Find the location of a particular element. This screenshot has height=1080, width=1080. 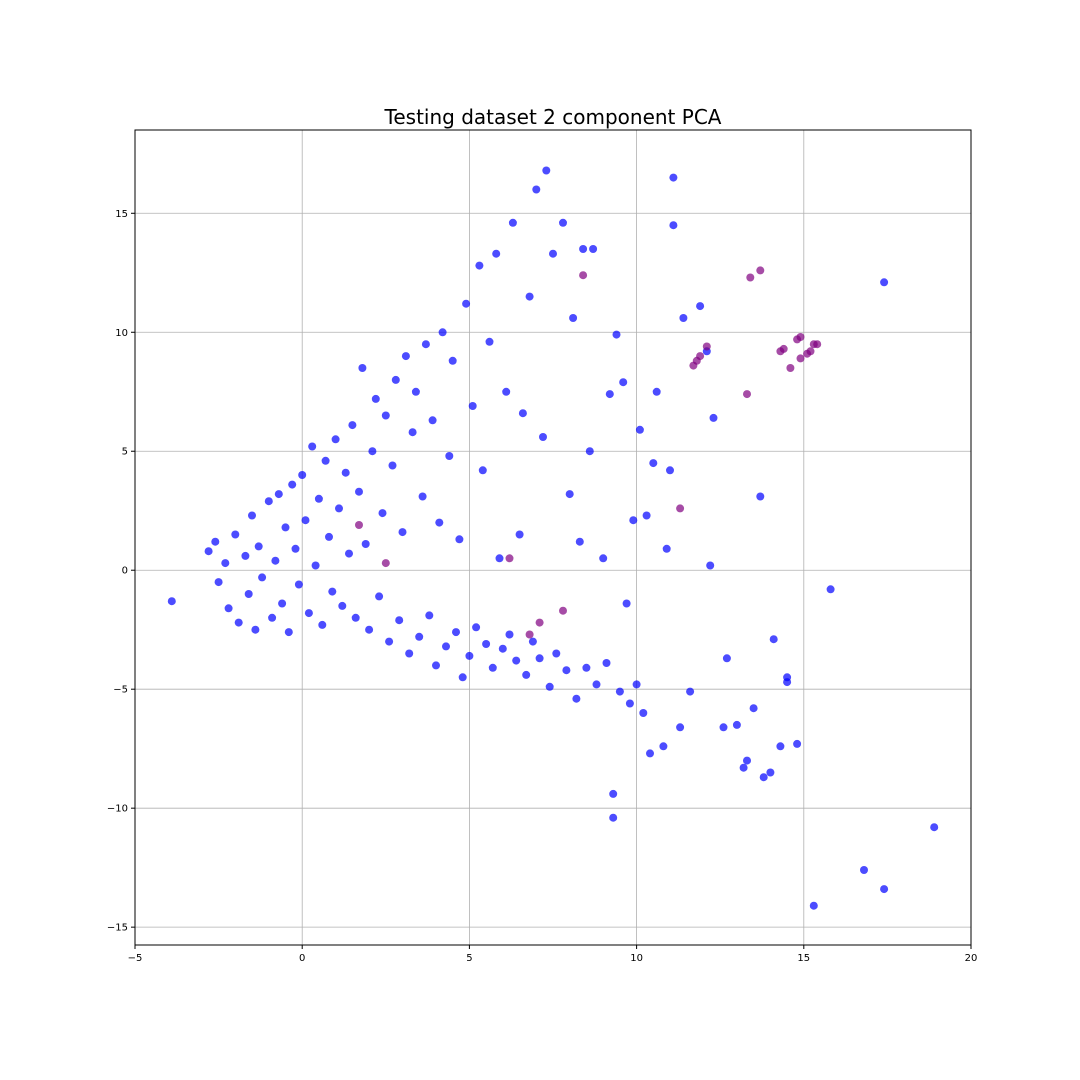

x-tick-label: 5 is located at coordinates (469, 958).